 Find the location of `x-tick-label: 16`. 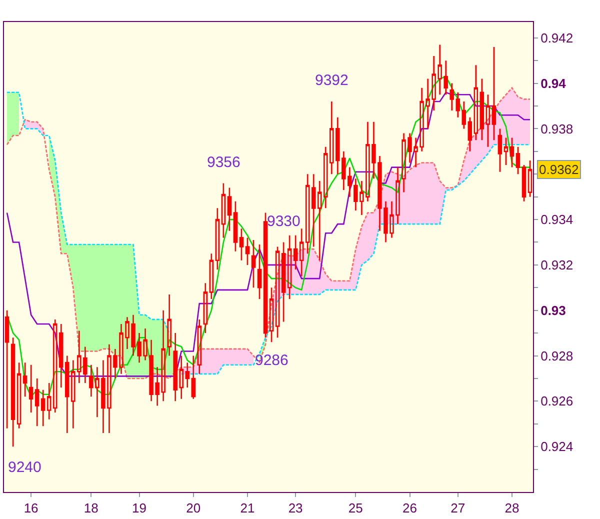

x-tick-label: 16 is located at coordinates (31, 508).